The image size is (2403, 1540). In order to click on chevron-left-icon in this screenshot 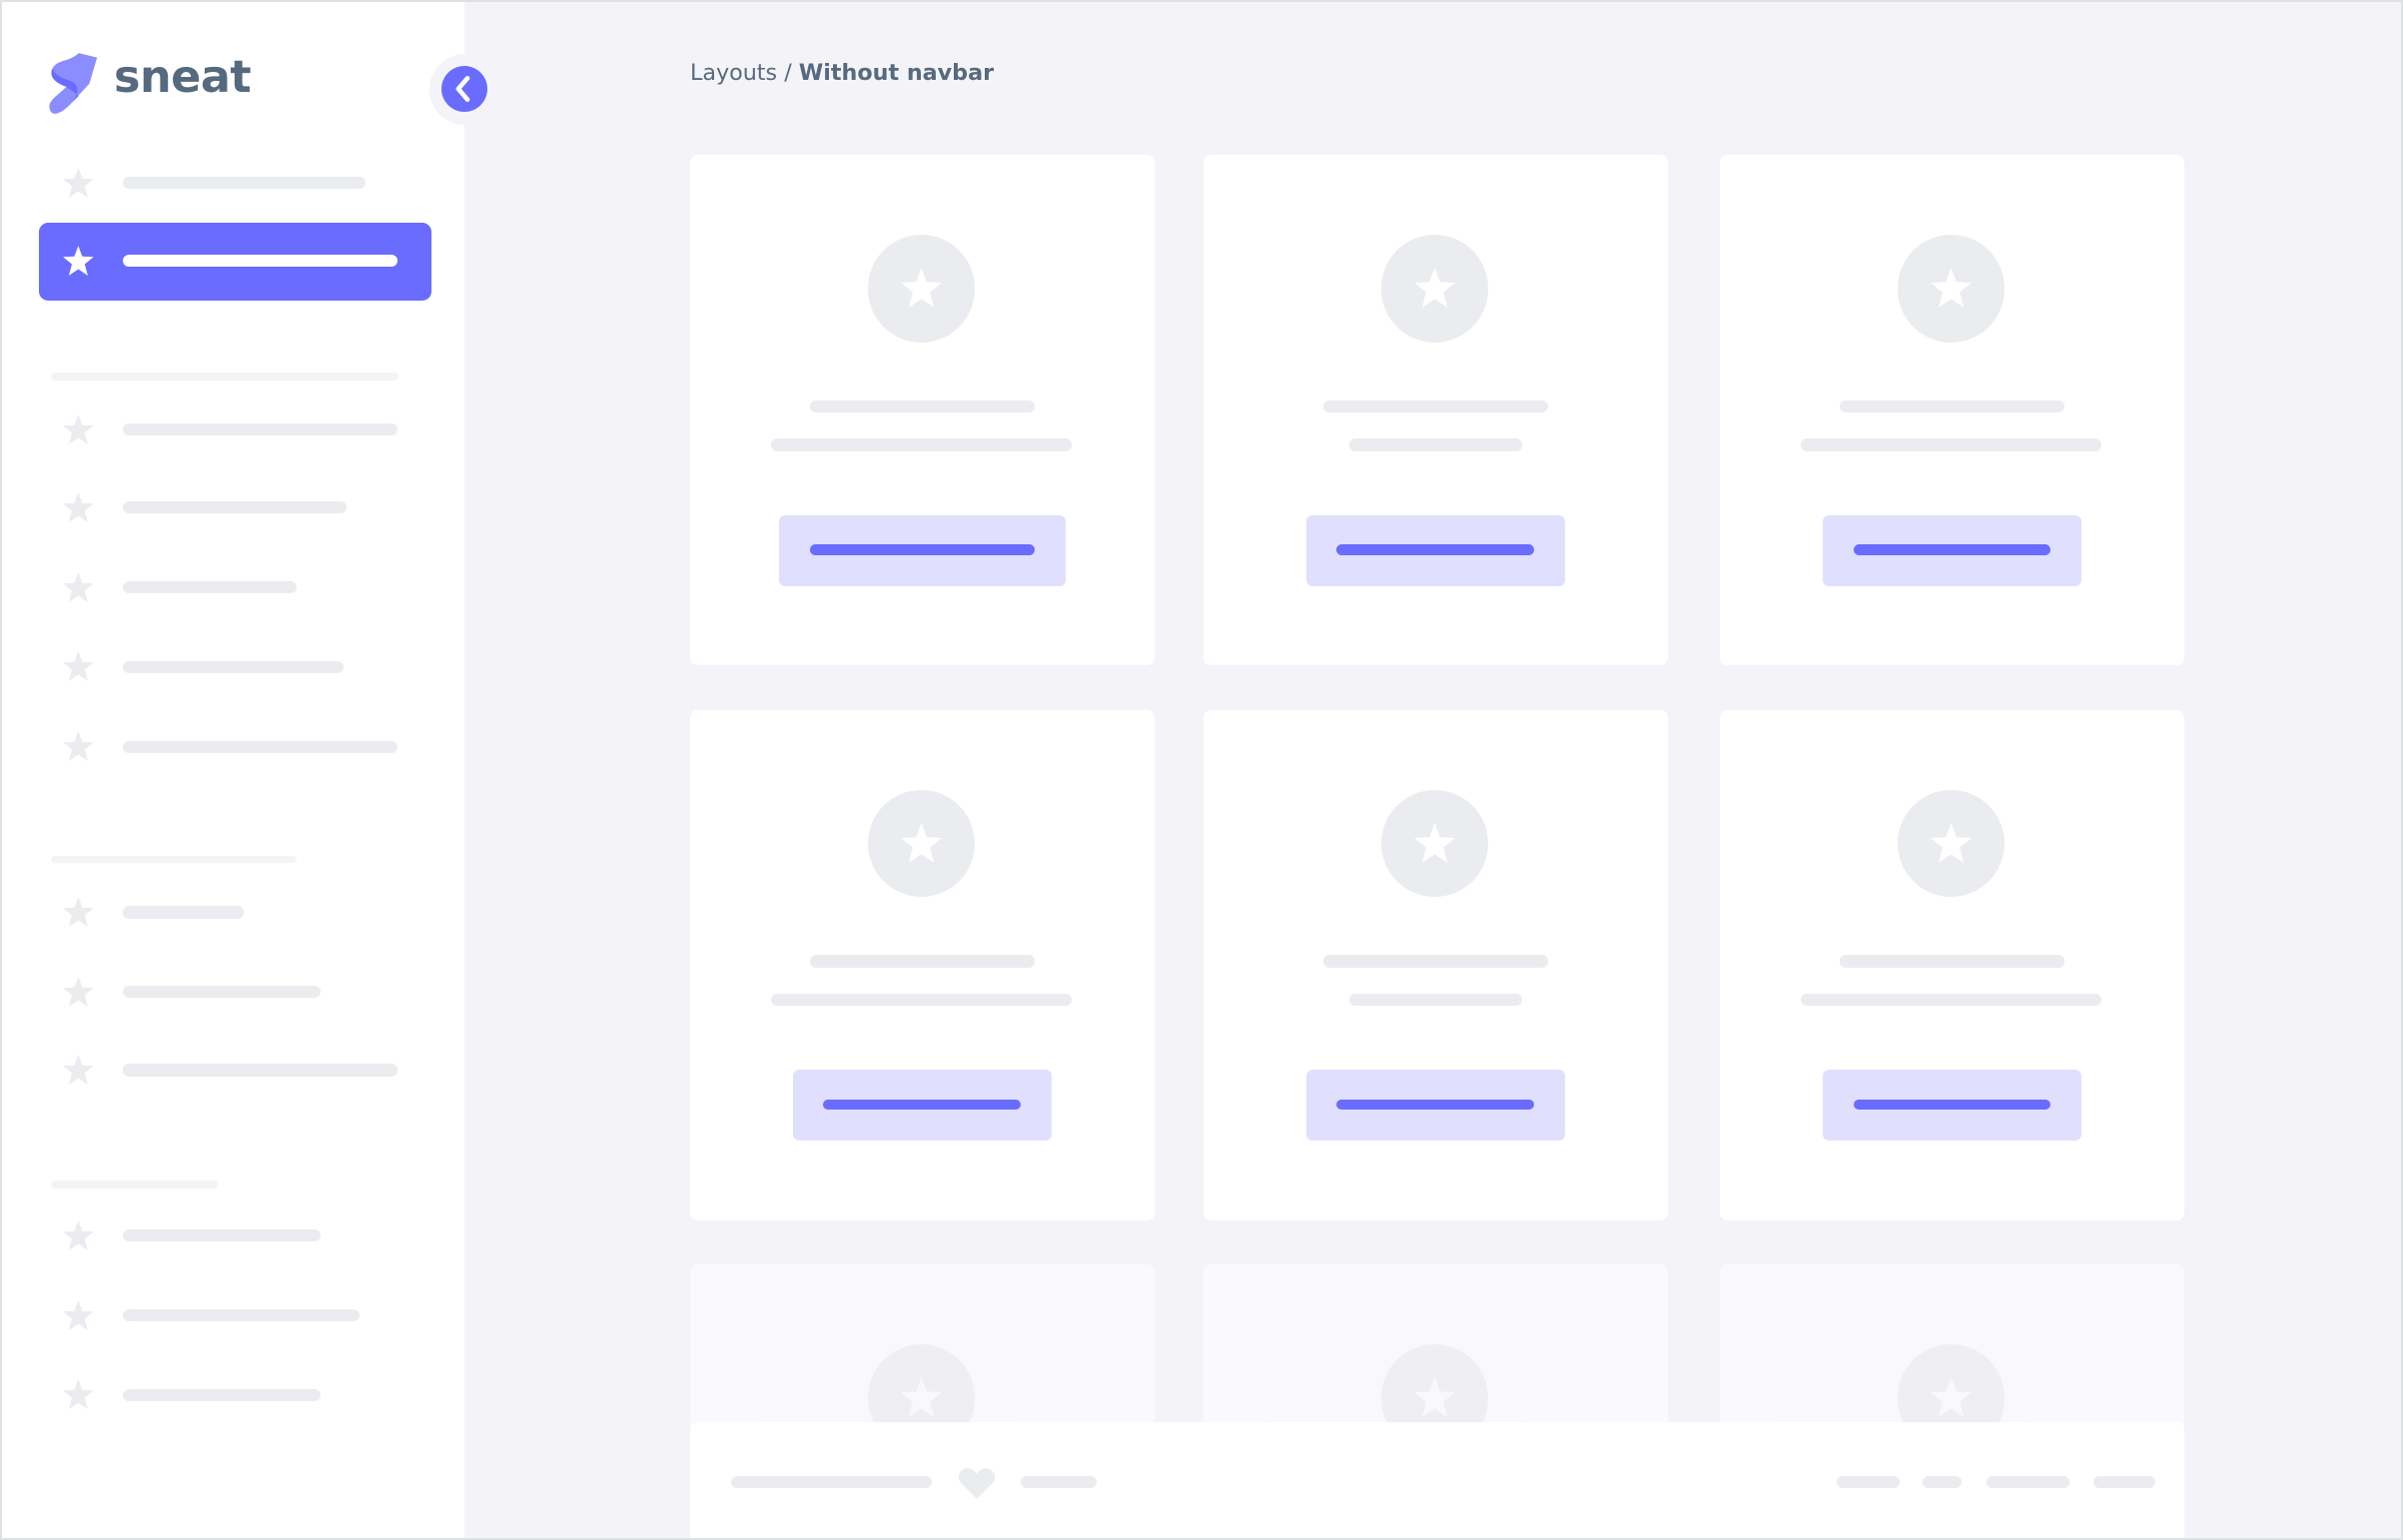, I will do `click(462, 90)`.